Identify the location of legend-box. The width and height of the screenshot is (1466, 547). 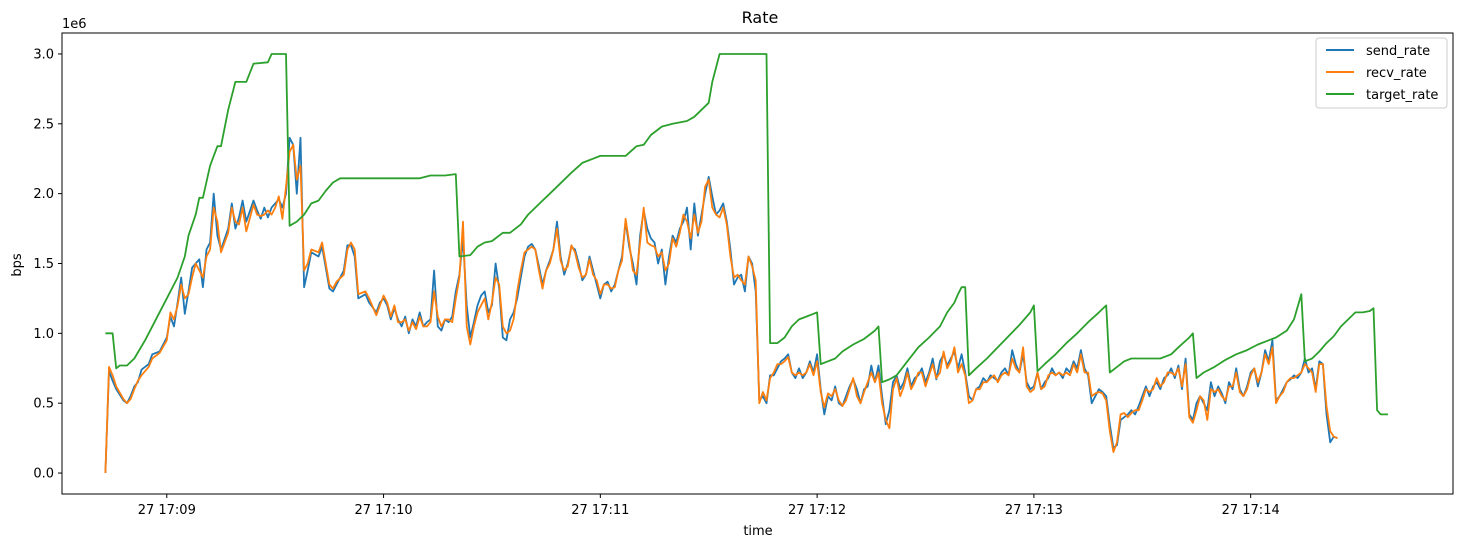
(1381, 73).